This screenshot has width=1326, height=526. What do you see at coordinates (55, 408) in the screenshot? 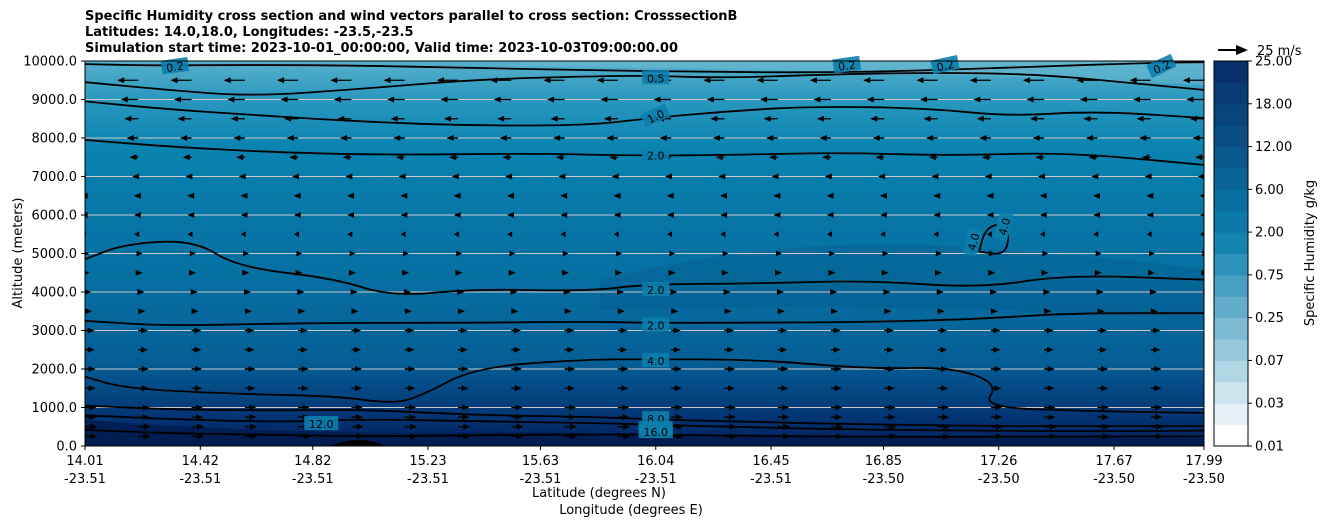
I see `y-tick-label: 1000.0` at bounding box center [55, 408].